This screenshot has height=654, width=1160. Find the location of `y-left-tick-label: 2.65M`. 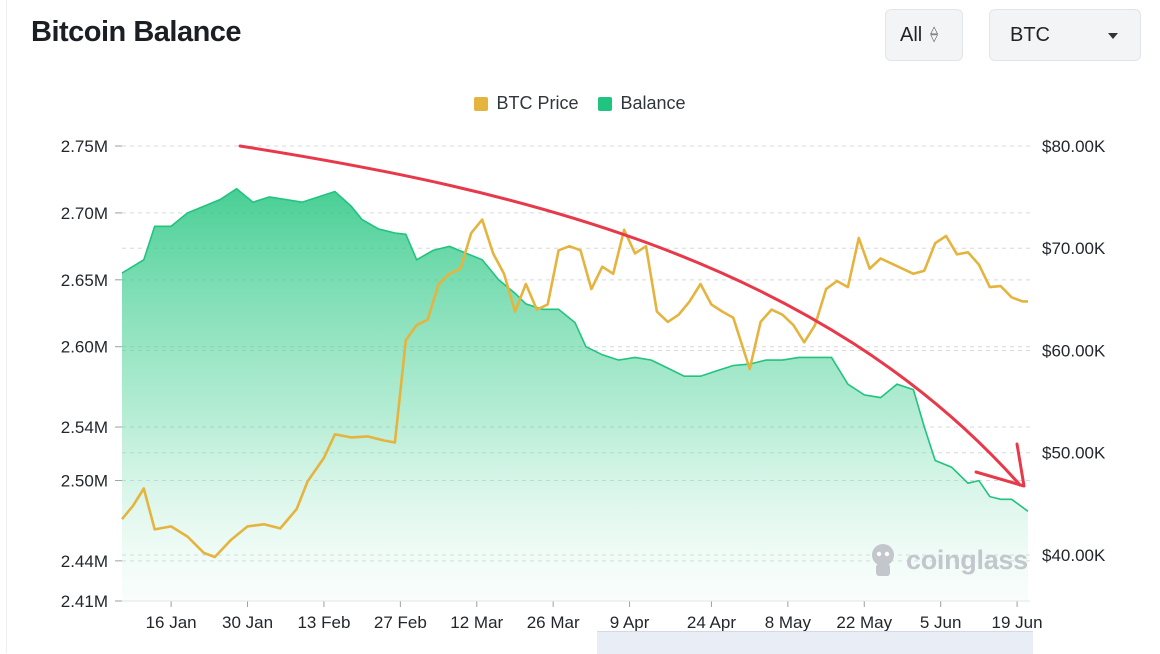

y-left-tick-label: 2.65M is located at coordinates (84, 280).